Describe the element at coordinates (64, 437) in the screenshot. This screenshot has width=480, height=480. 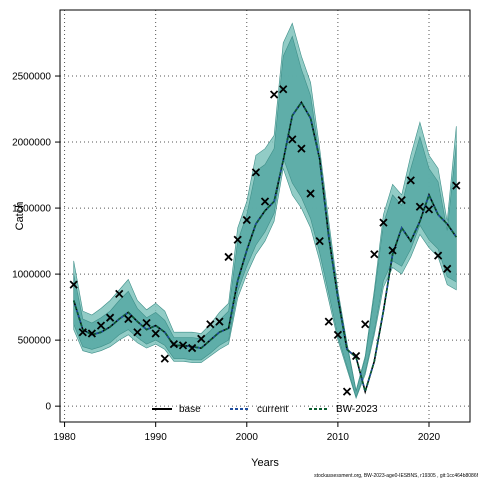
I see `x-tick-label: 1980` at that location.